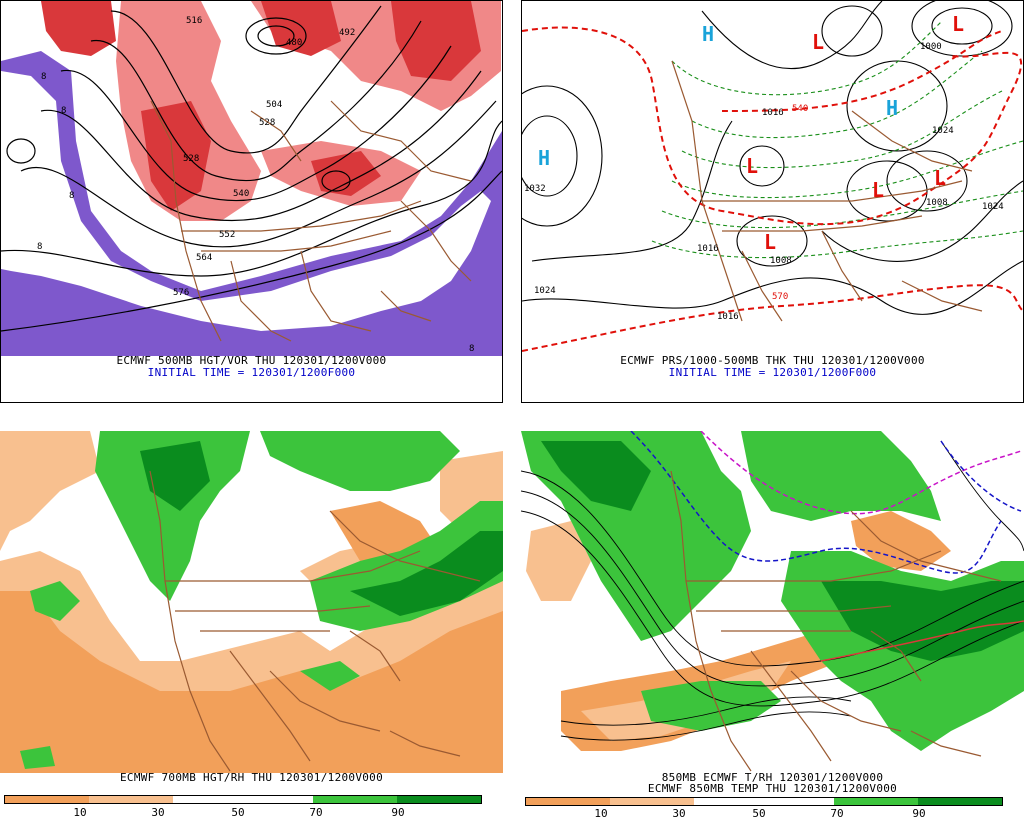 The image size is (1024, 820). Describe the element at coordinates (194, 21) in the screenshot. I see `contour-label: 516` at that location.